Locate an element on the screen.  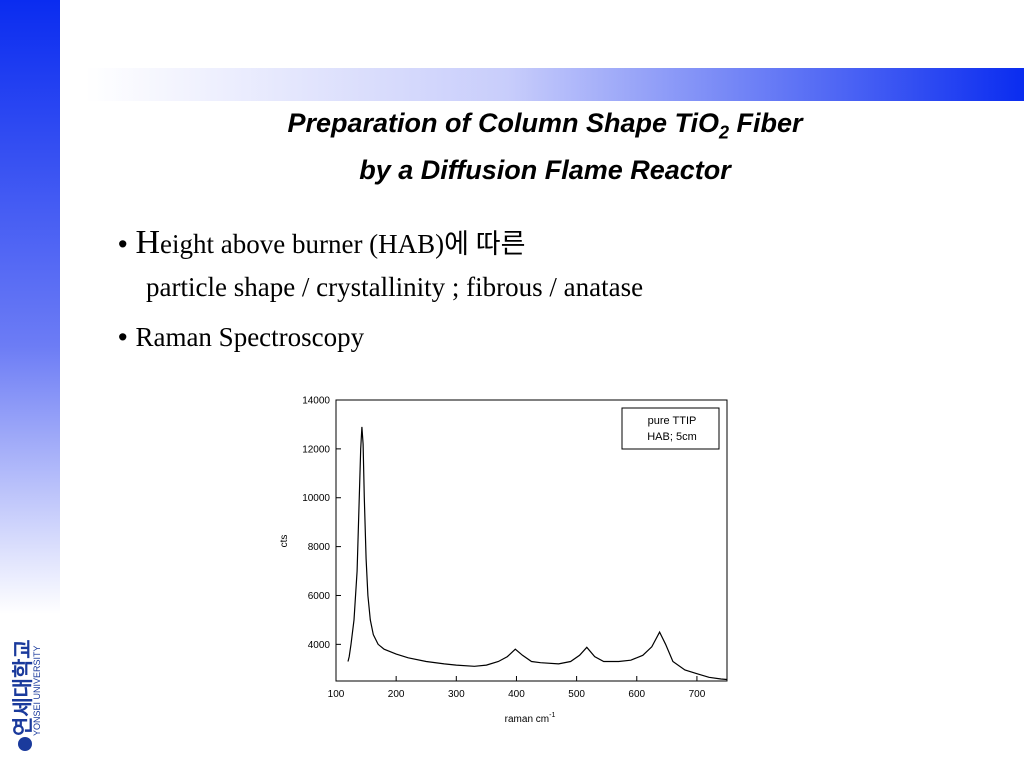
logo-english: YONSEI UNIVERSITY is located at coordinates (37, 690).